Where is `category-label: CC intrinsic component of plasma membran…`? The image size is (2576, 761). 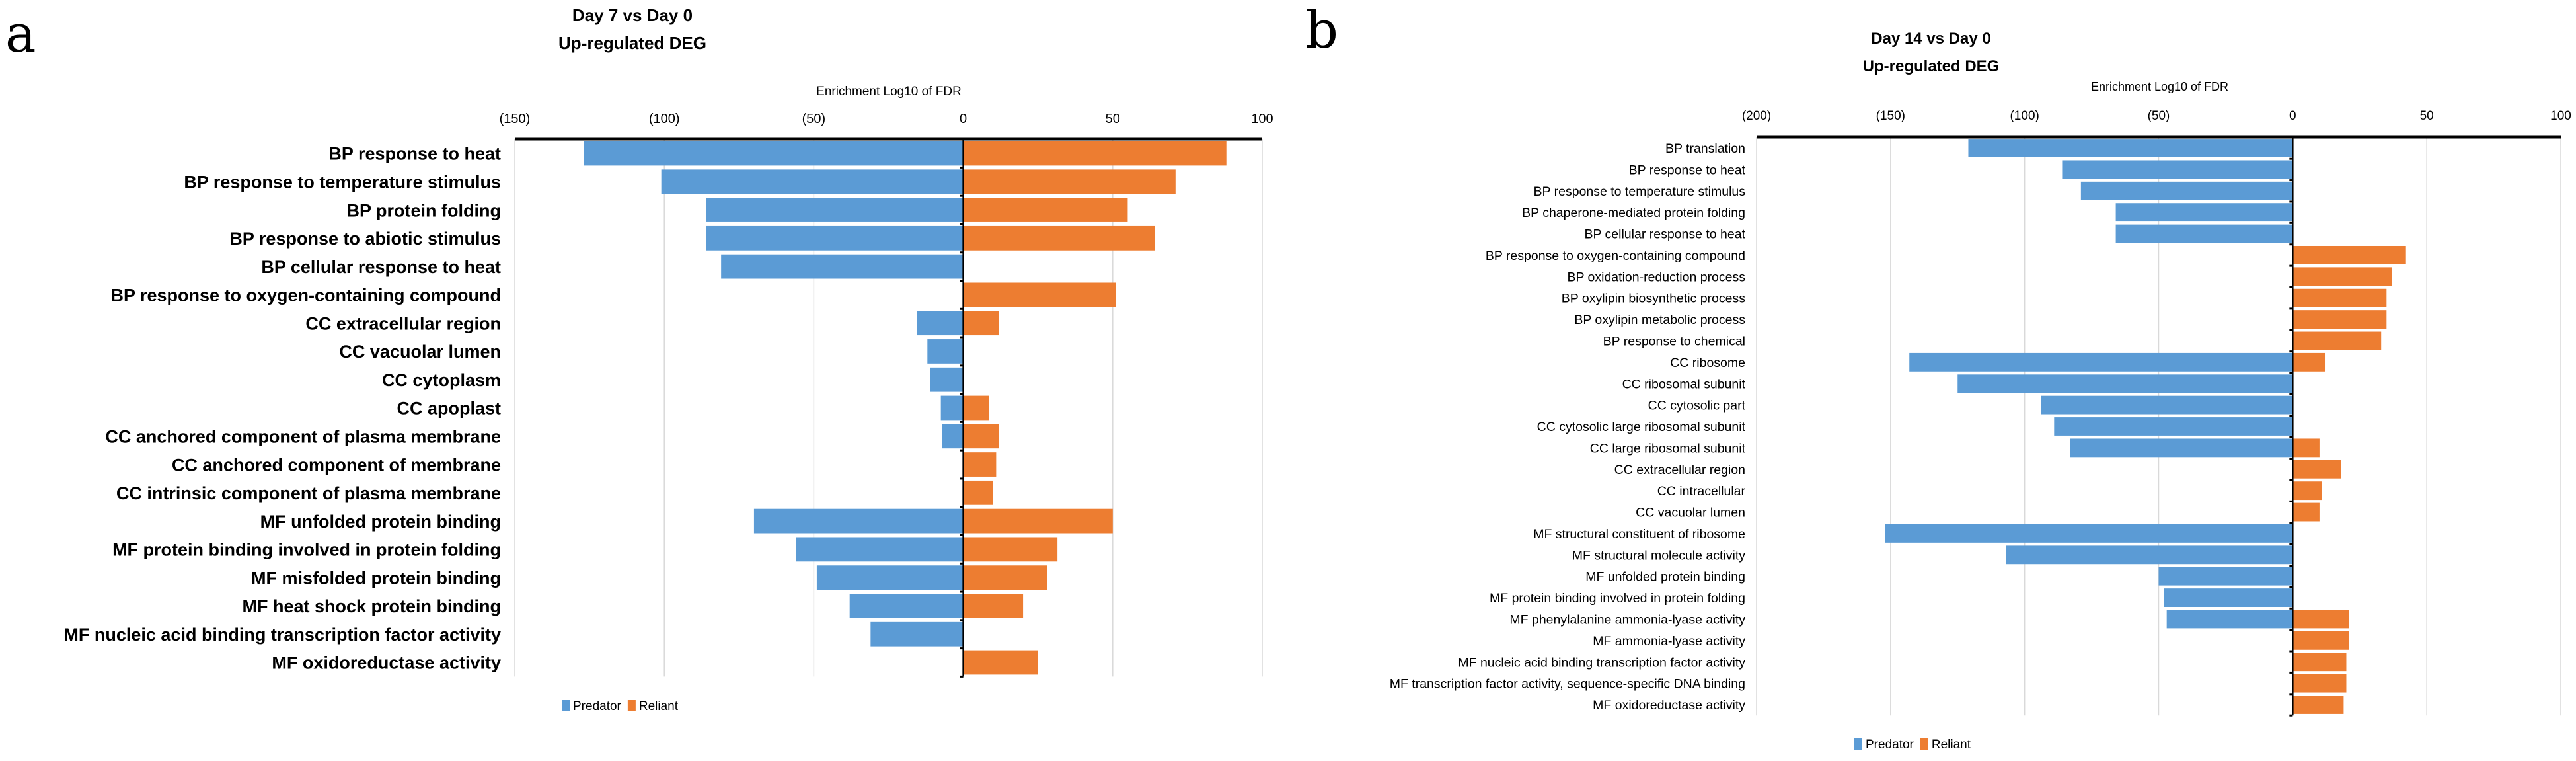
category-label: CC intrinsic component of plasma membran… is located at coordinates (308, 493).